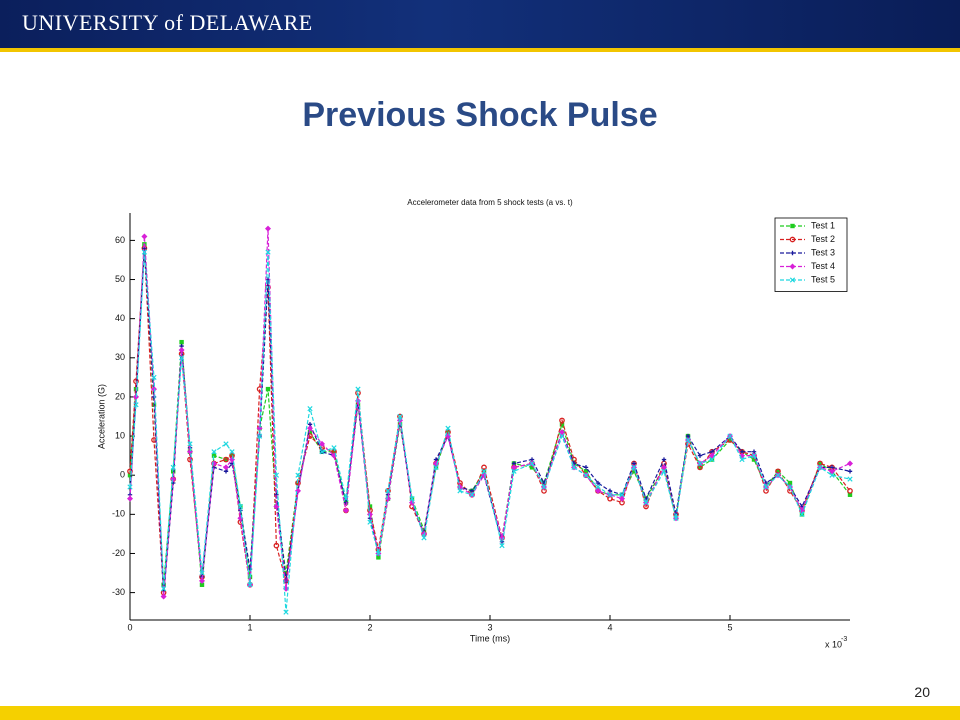  Describe the element at coordinates (823, 239) in the screenshot. I see `legend-label: Test 2` at that location.